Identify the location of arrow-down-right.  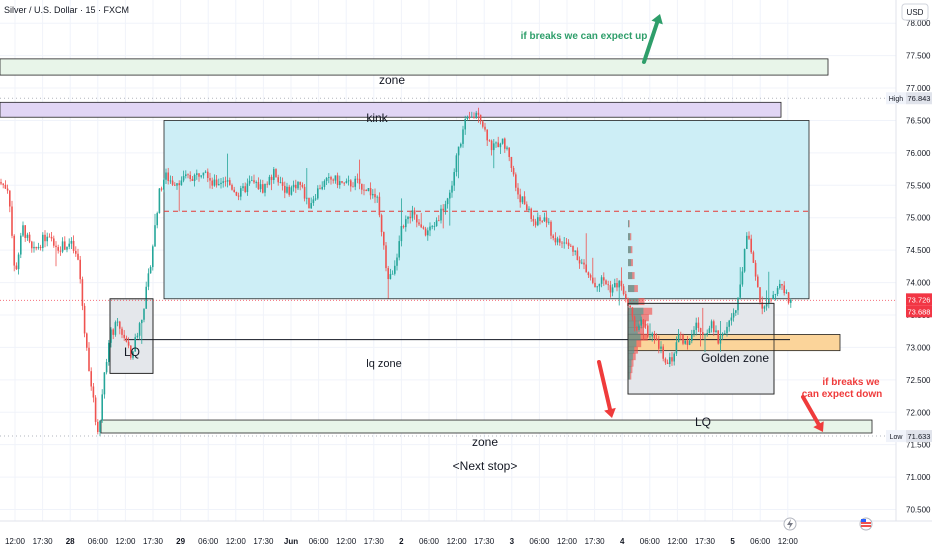
(812, 413).